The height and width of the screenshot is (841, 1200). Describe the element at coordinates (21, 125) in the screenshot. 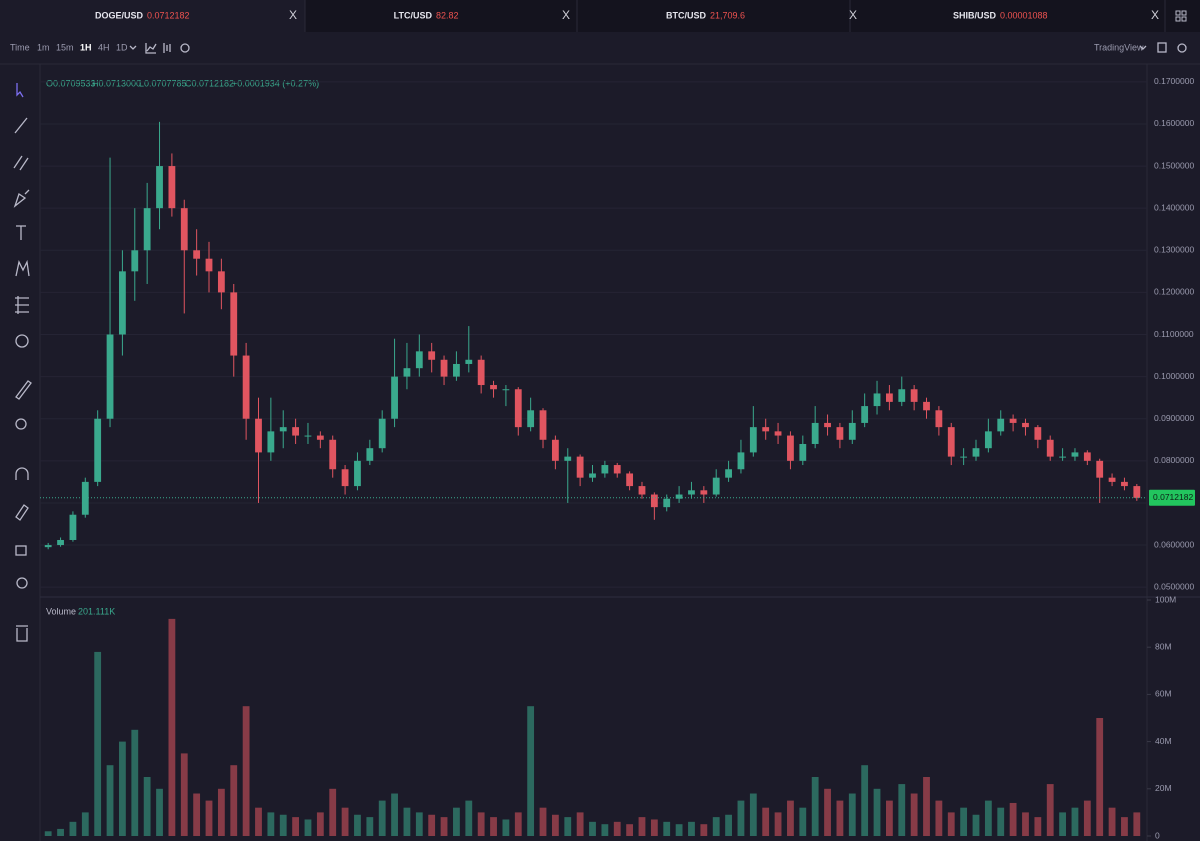

I see `trendline-tool` at that location.